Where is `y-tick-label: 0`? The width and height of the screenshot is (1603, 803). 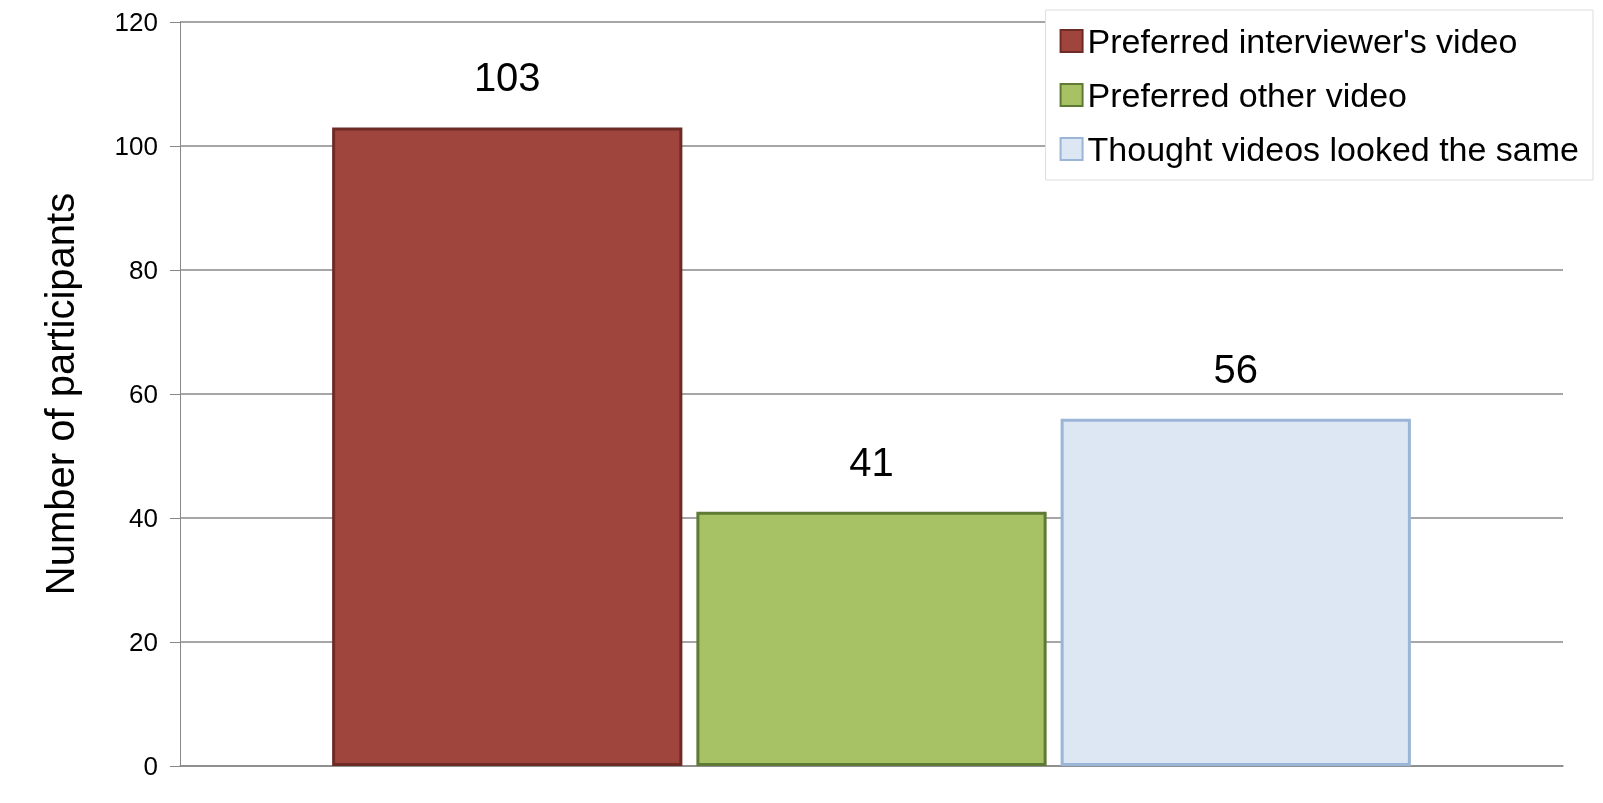
y-tick-label: 0 is located at coordinates (150, 766).